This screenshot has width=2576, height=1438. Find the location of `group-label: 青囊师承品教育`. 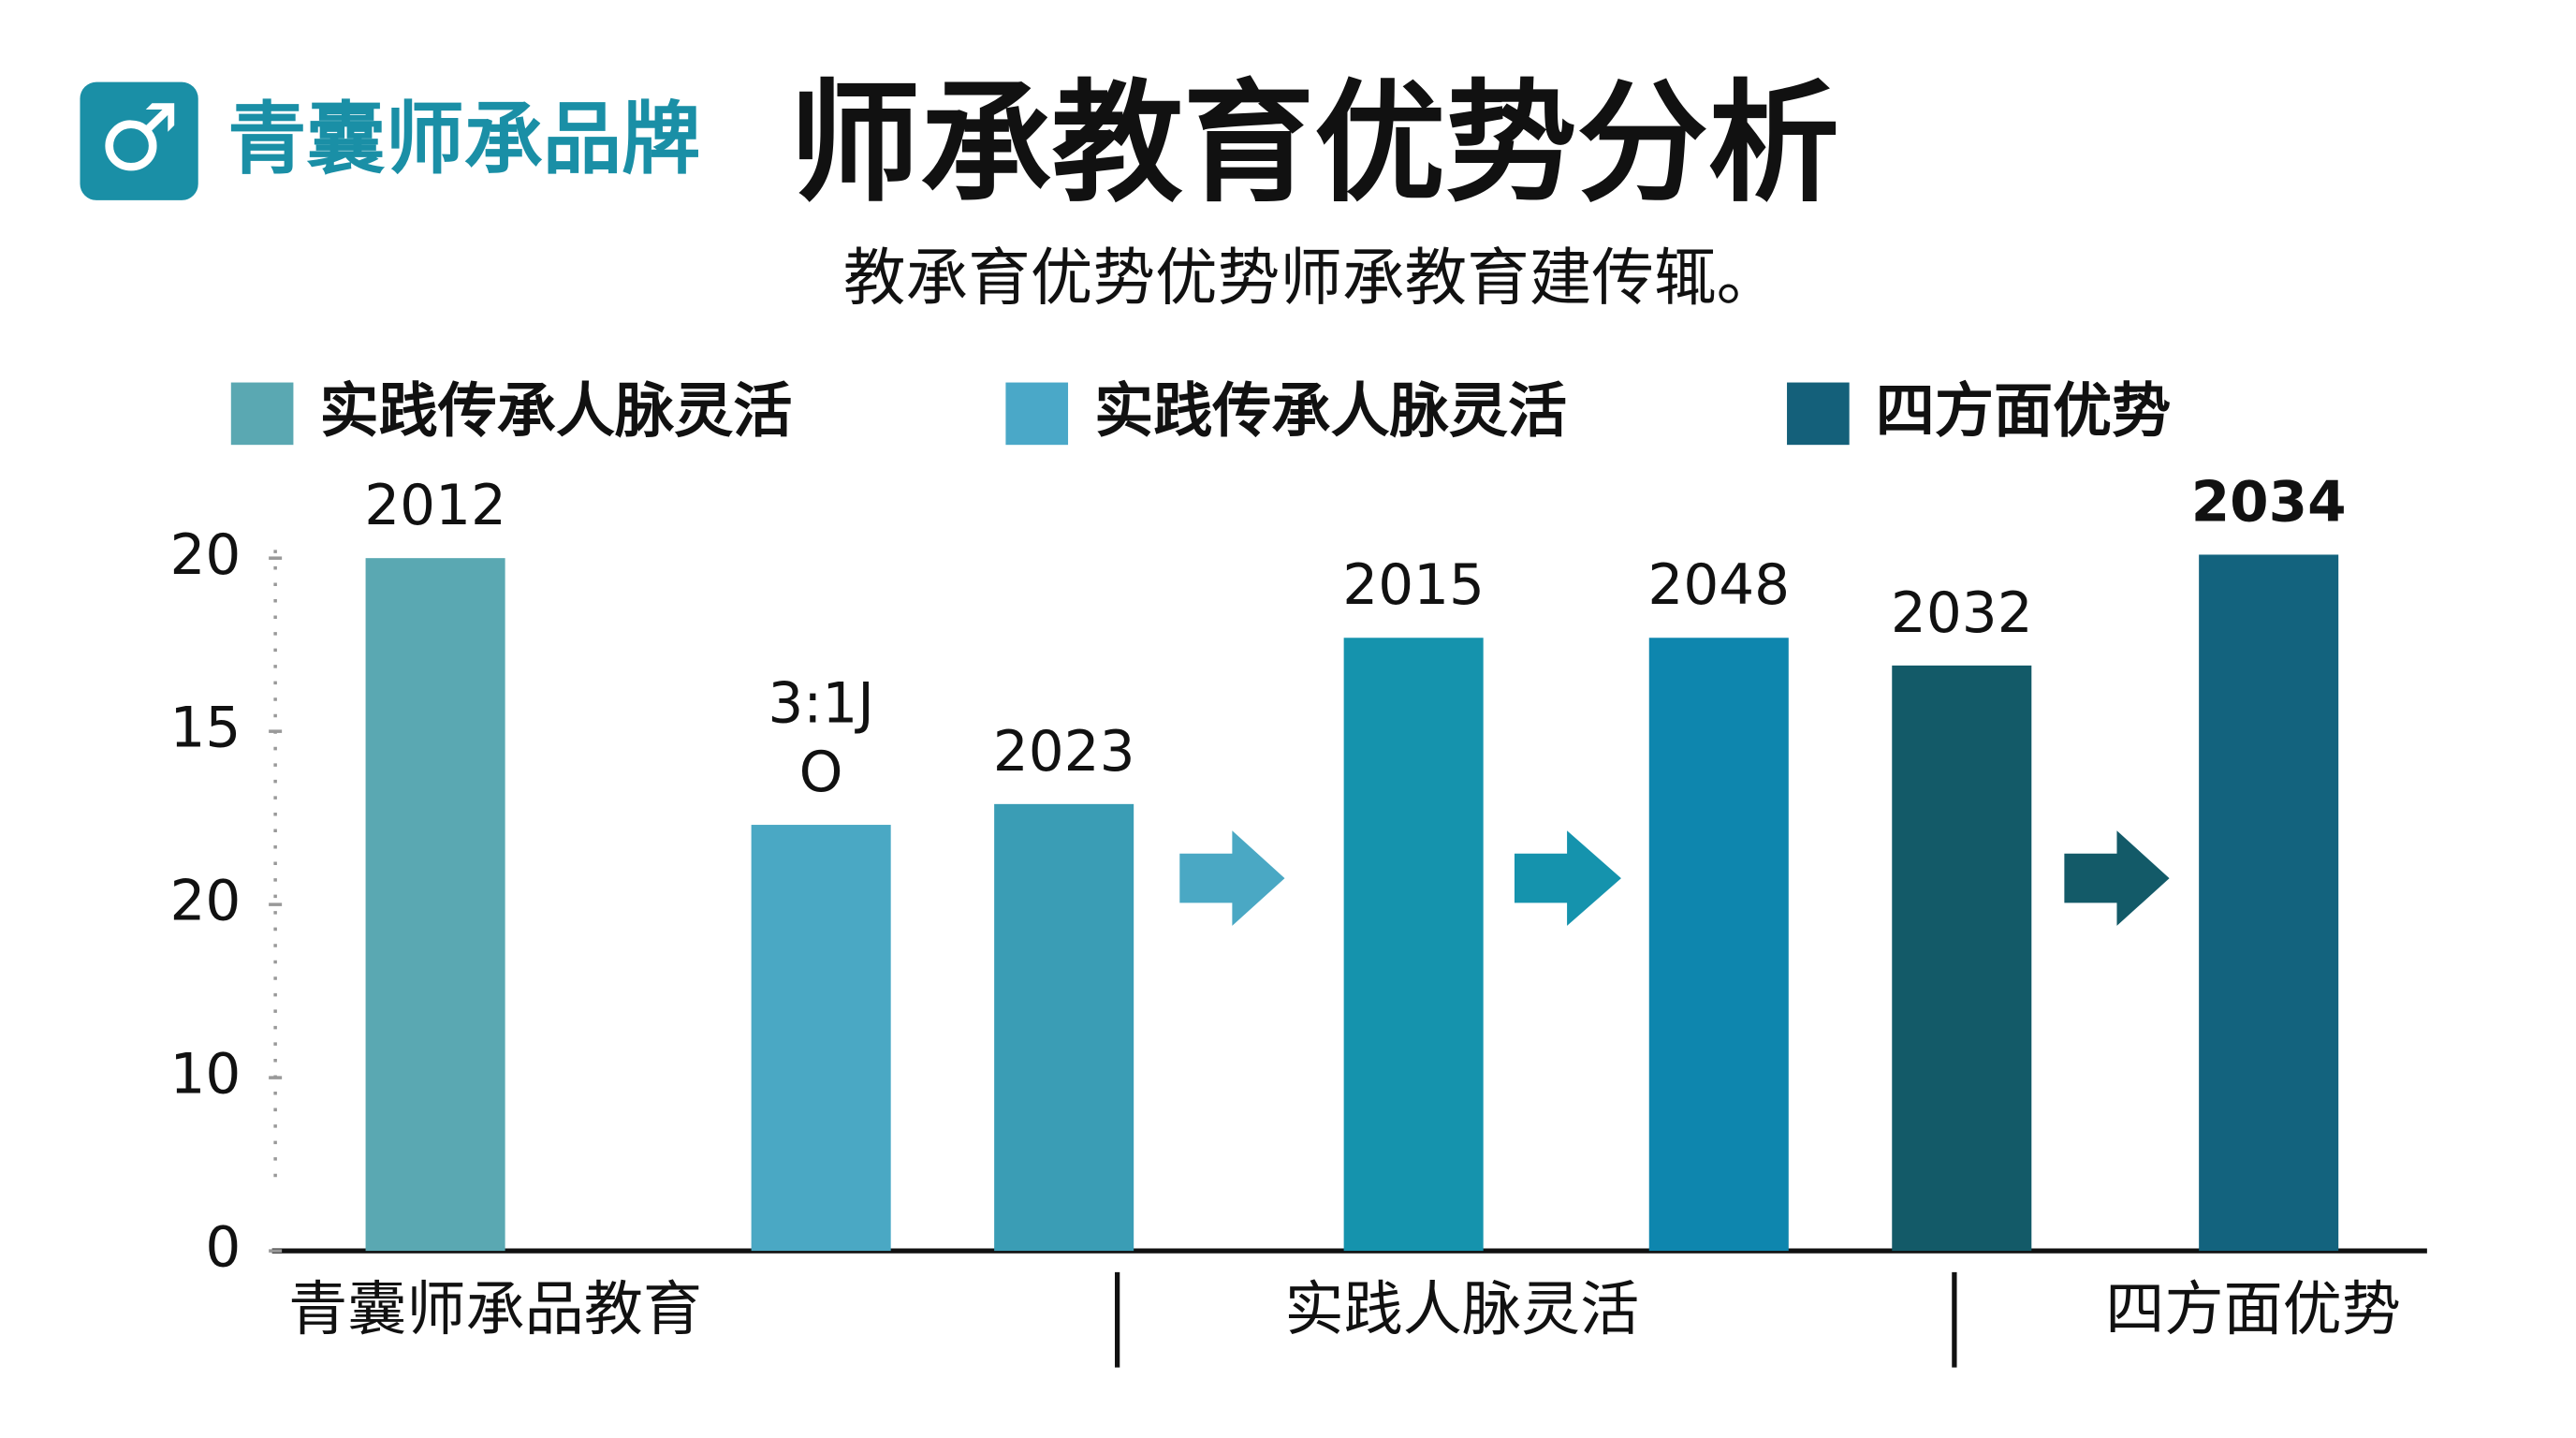

group-label: 青囊师承品教育 is located at coordinates (495, 1308).